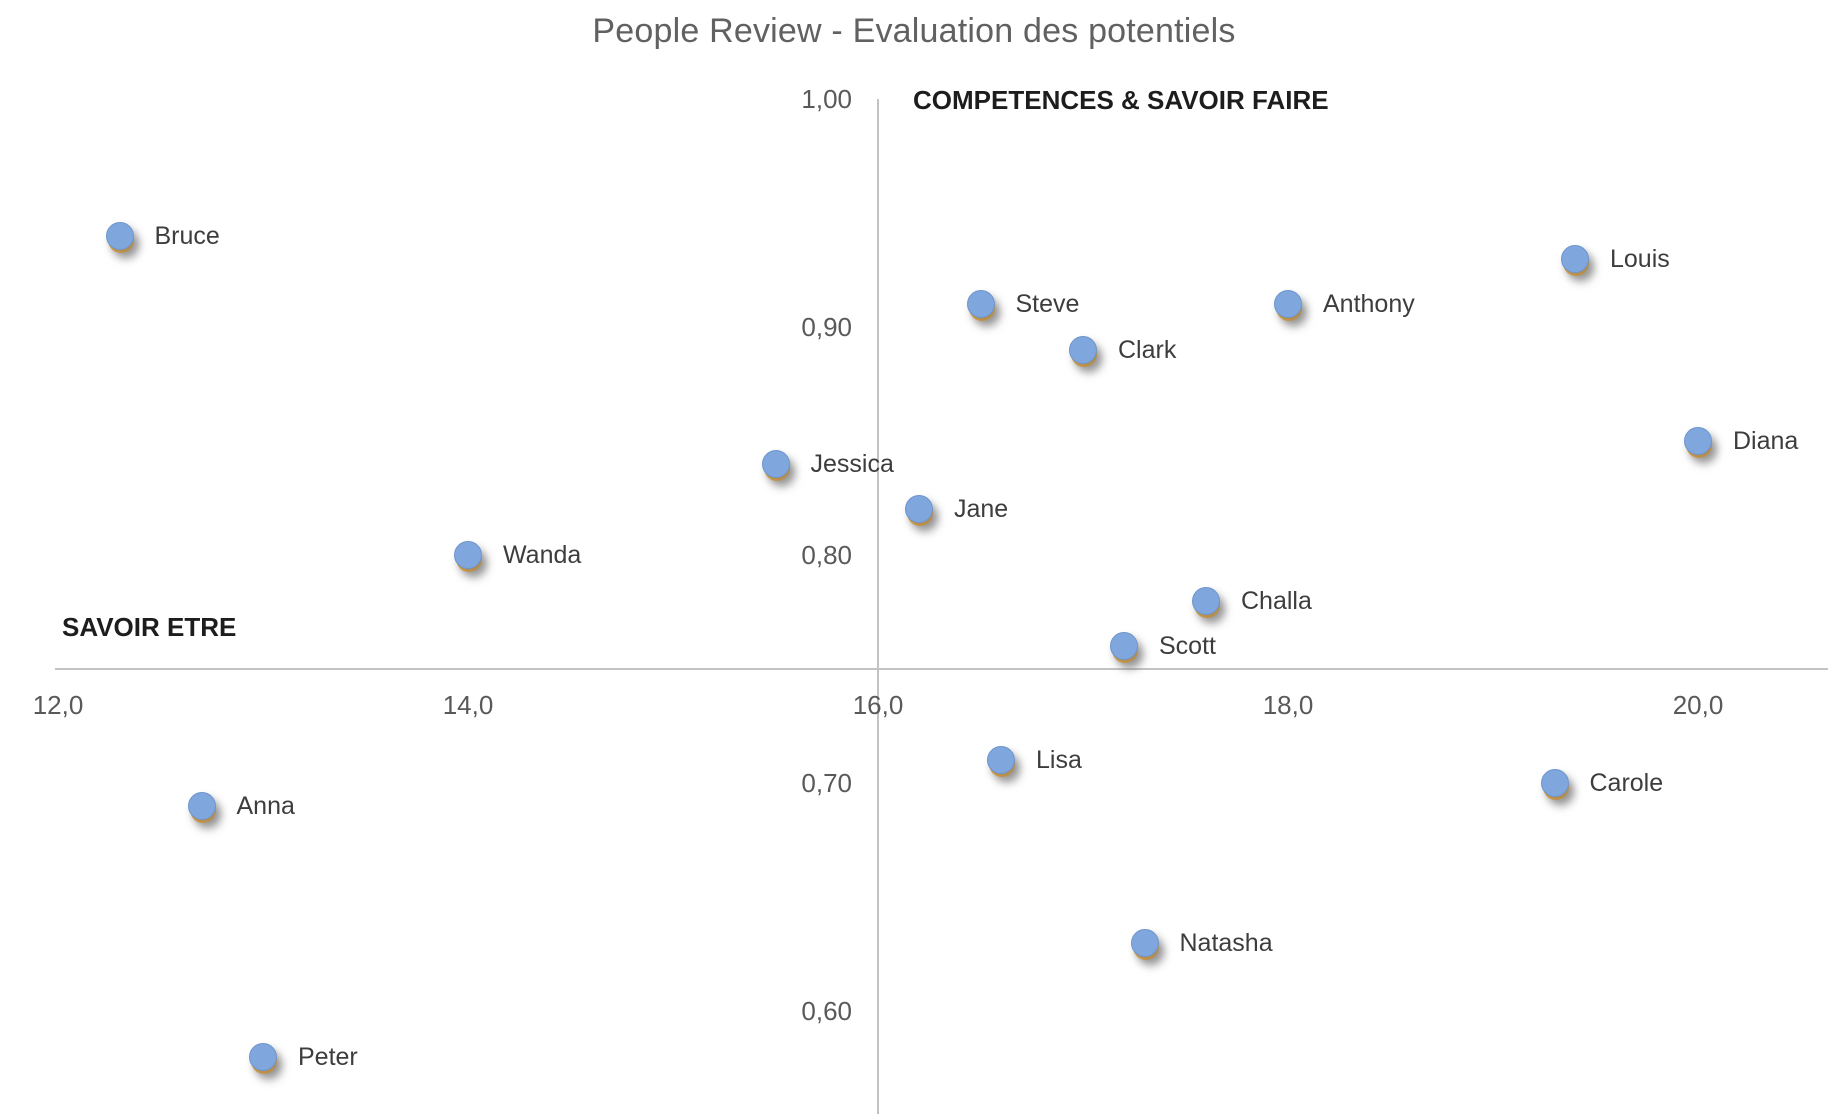  What do you see at coordinates (1698, 441) in the screenshot?
I see `marker-diana` at bounding box center [1698, 441].